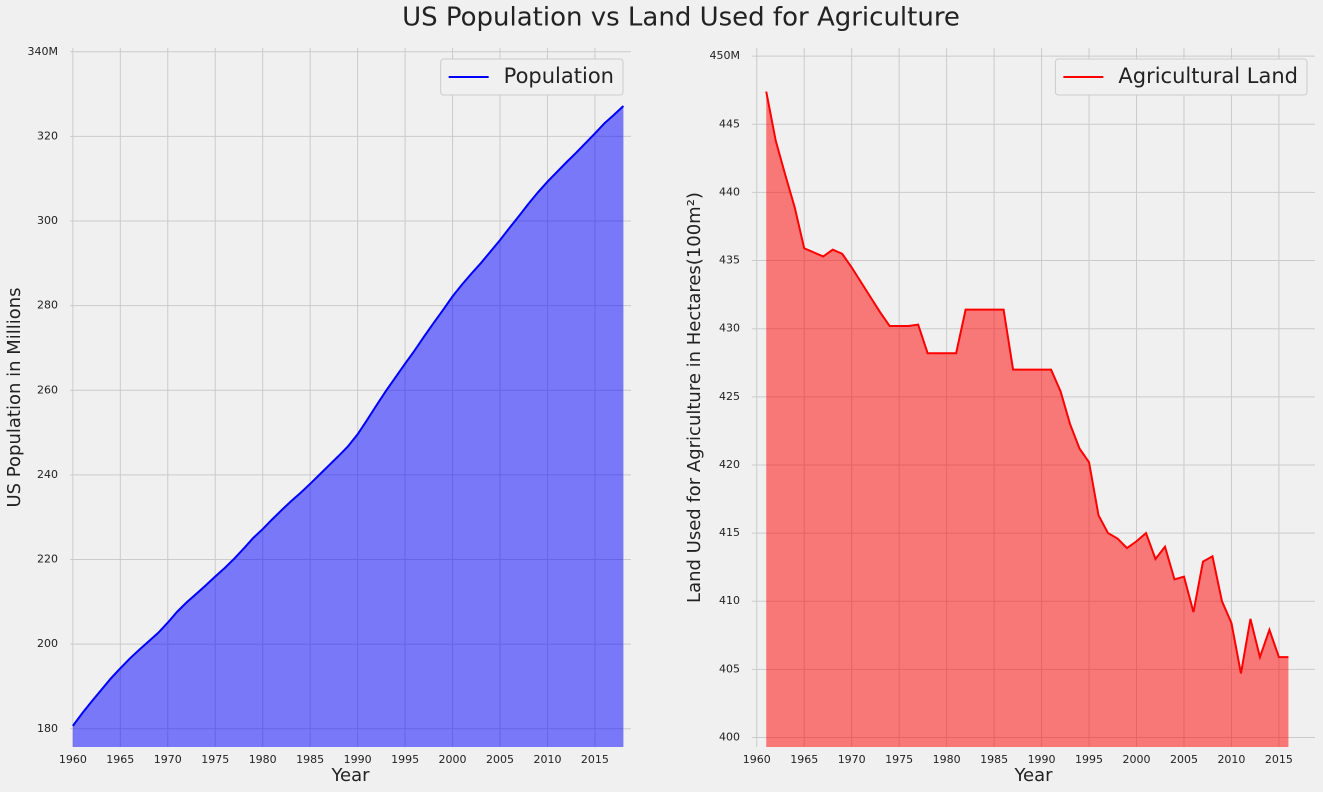 This screenshot has width=1323, height=792. I want to click on y-tick-label: 430, so click(729, 328).